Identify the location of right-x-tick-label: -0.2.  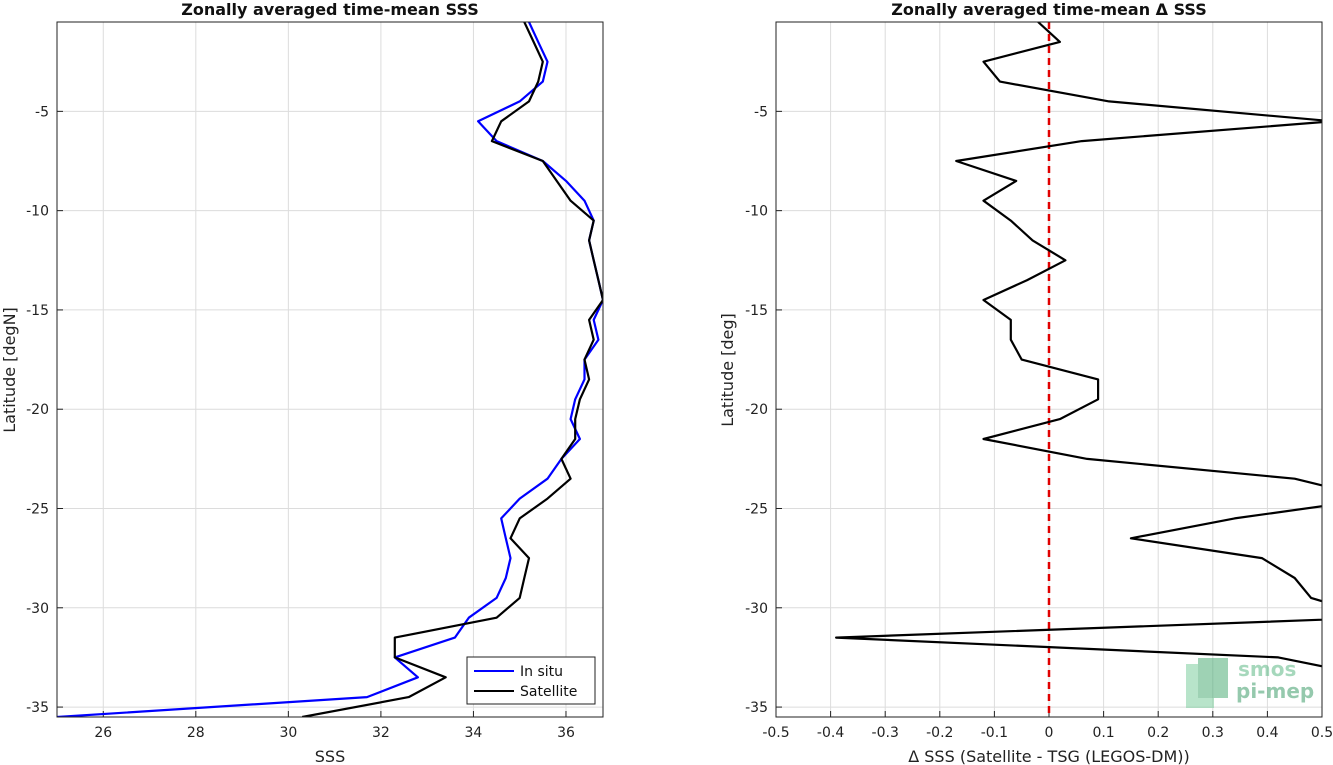
(939, 733).